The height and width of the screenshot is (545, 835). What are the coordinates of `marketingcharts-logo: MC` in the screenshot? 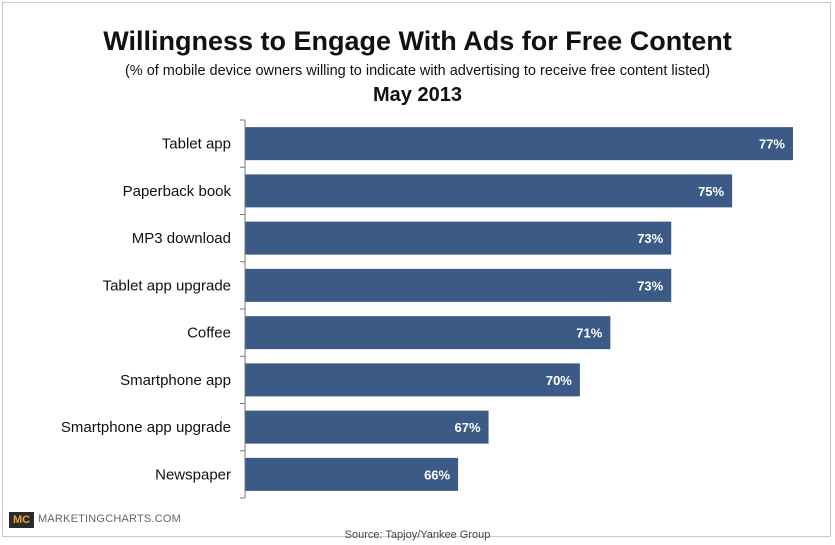 It's located at (21, 520).